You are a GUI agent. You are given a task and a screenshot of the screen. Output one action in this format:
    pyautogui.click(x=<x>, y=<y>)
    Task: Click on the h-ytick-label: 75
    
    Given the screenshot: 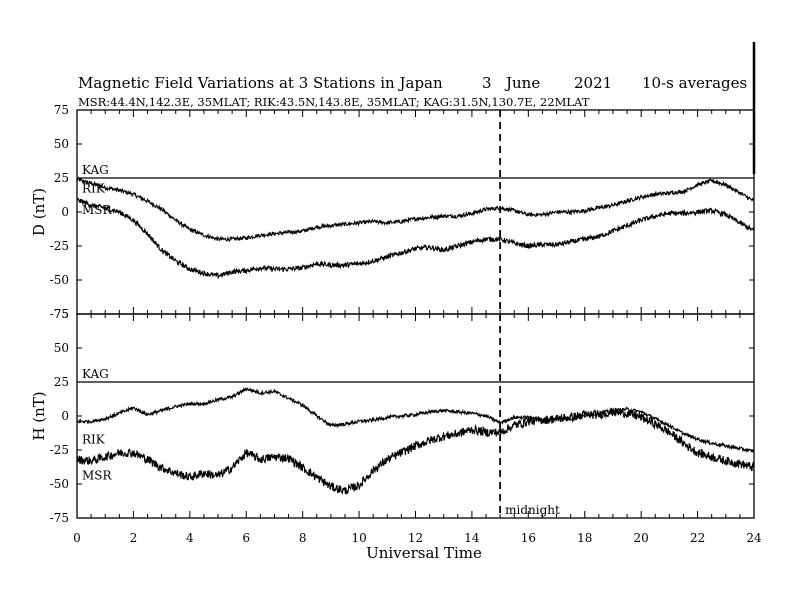 What is the action you would take?
    pyautogui.click(x=61, y=314)
    